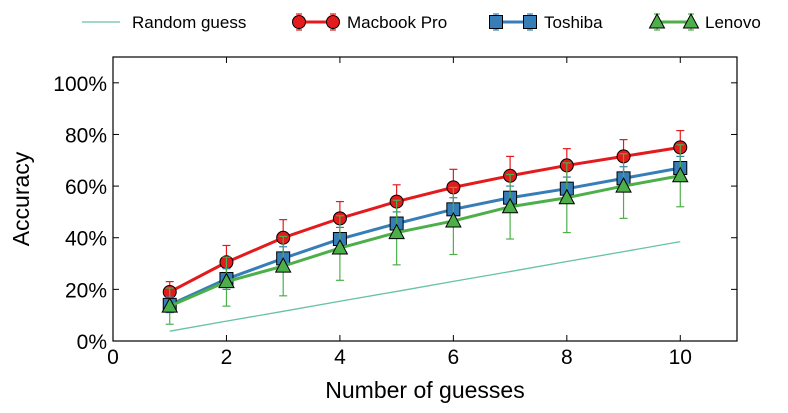 This screenshot has height=413, width=788. What do you see at coordinates (92, 342) in the screenshot?
I see `y-tick-label: 0%` at bounding box center [92, 342].